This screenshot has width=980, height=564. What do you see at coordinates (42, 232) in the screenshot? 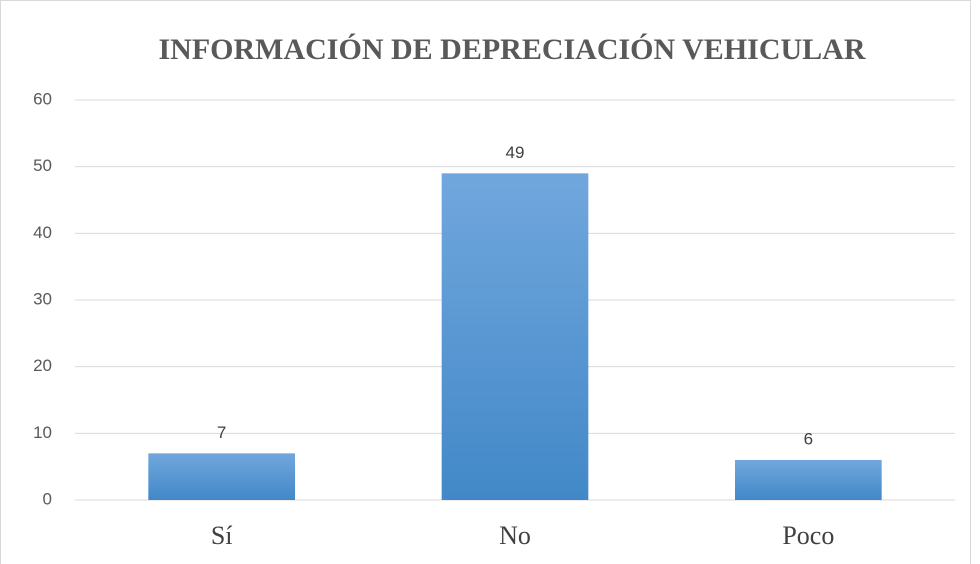
I see `y-tick-label: 40` at bounding box center [42, 232].